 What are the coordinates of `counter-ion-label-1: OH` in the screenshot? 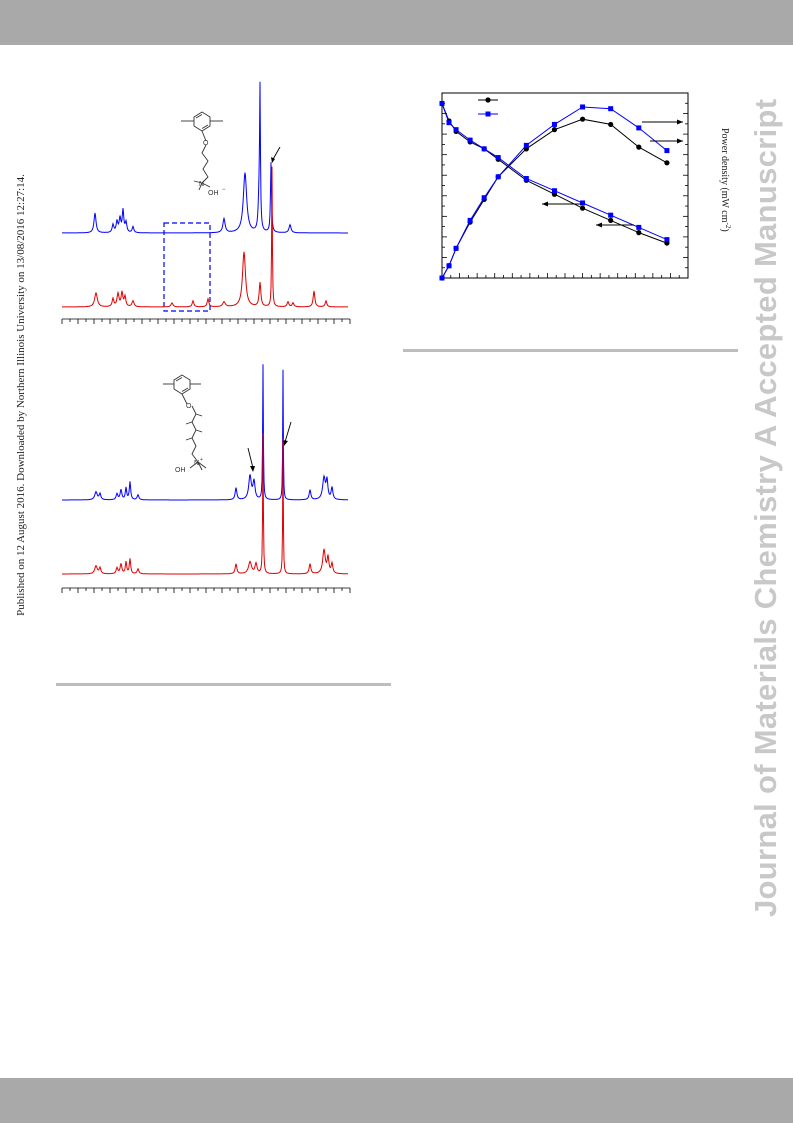 It's located at (213, 193).